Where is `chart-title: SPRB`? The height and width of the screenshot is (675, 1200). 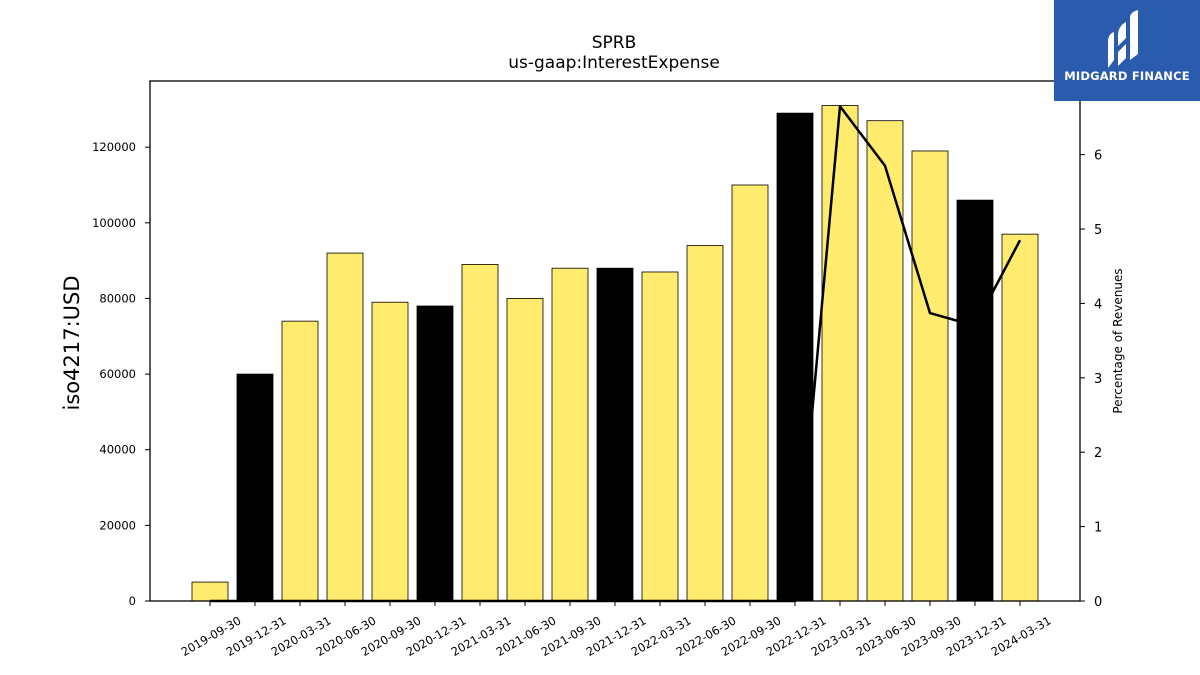 chart-title: SPRB is located at coordinates (614, 43).